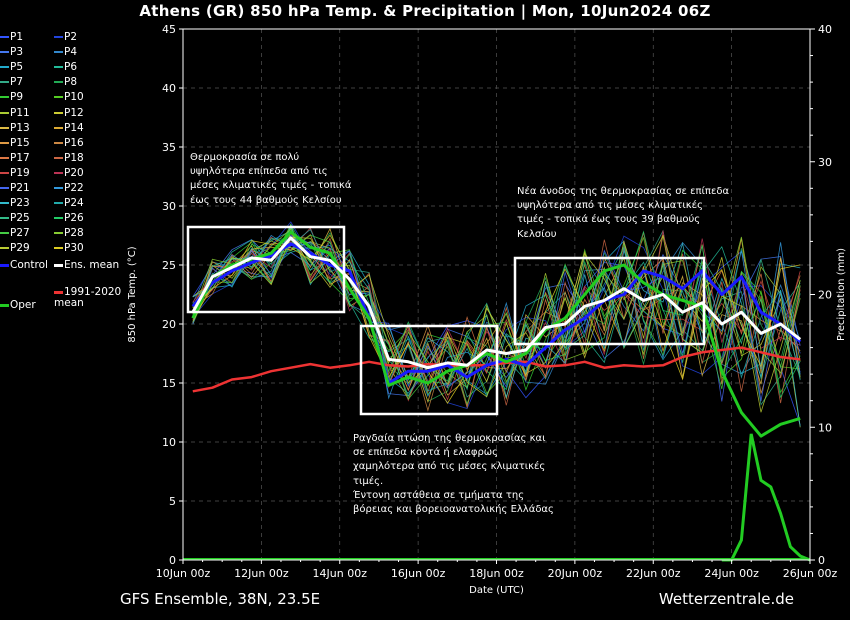 The width and height of the screenshot is (850, 620). I want to click on legend-label: Oper, so click(23, 305).